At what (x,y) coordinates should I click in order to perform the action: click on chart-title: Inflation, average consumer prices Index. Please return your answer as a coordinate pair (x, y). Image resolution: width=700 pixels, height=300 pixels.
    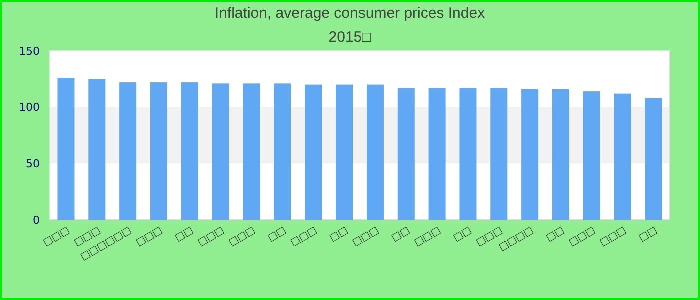
    Looking at the image, I should click on (350, 13).